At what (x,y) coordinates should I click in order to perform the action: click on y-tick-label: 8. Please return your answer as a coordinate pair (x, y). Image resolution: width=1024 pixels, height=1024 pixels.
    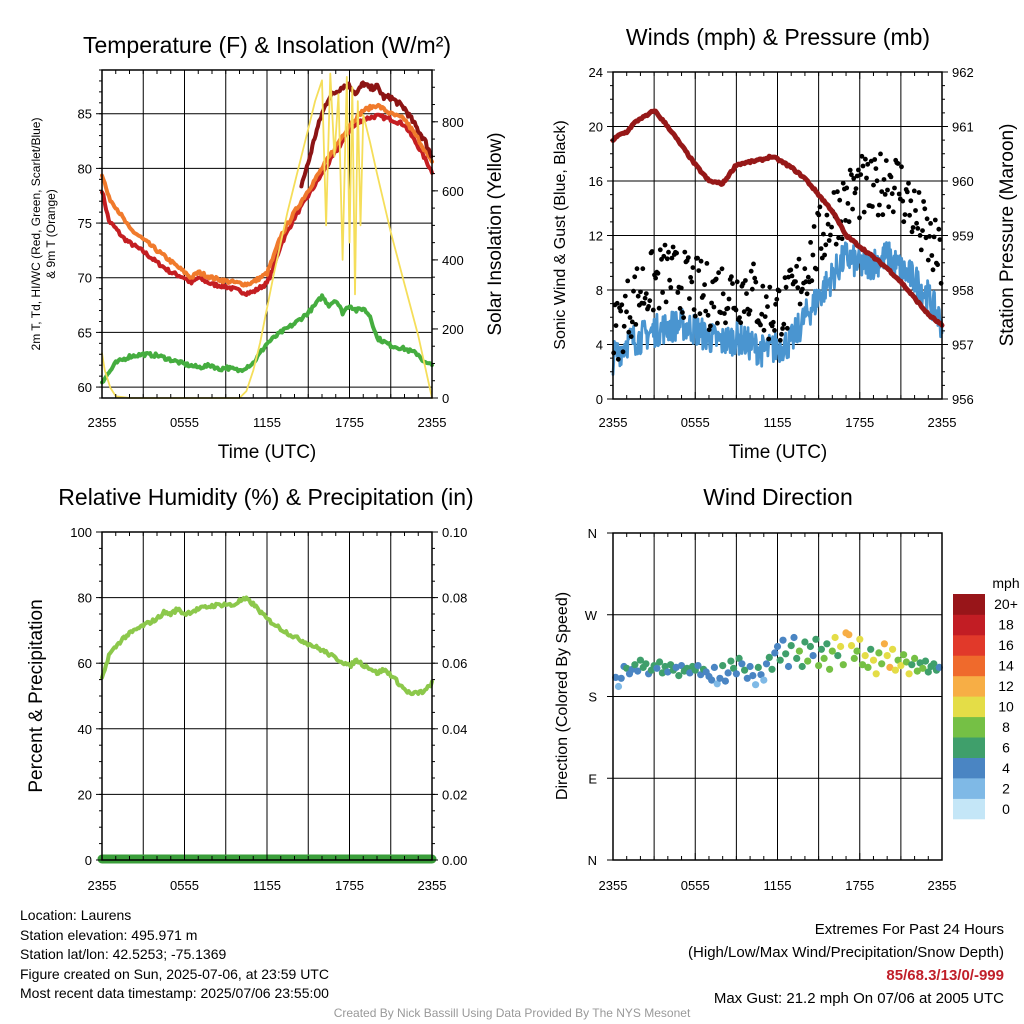
    Looking at the image, I should click on (599, 290).